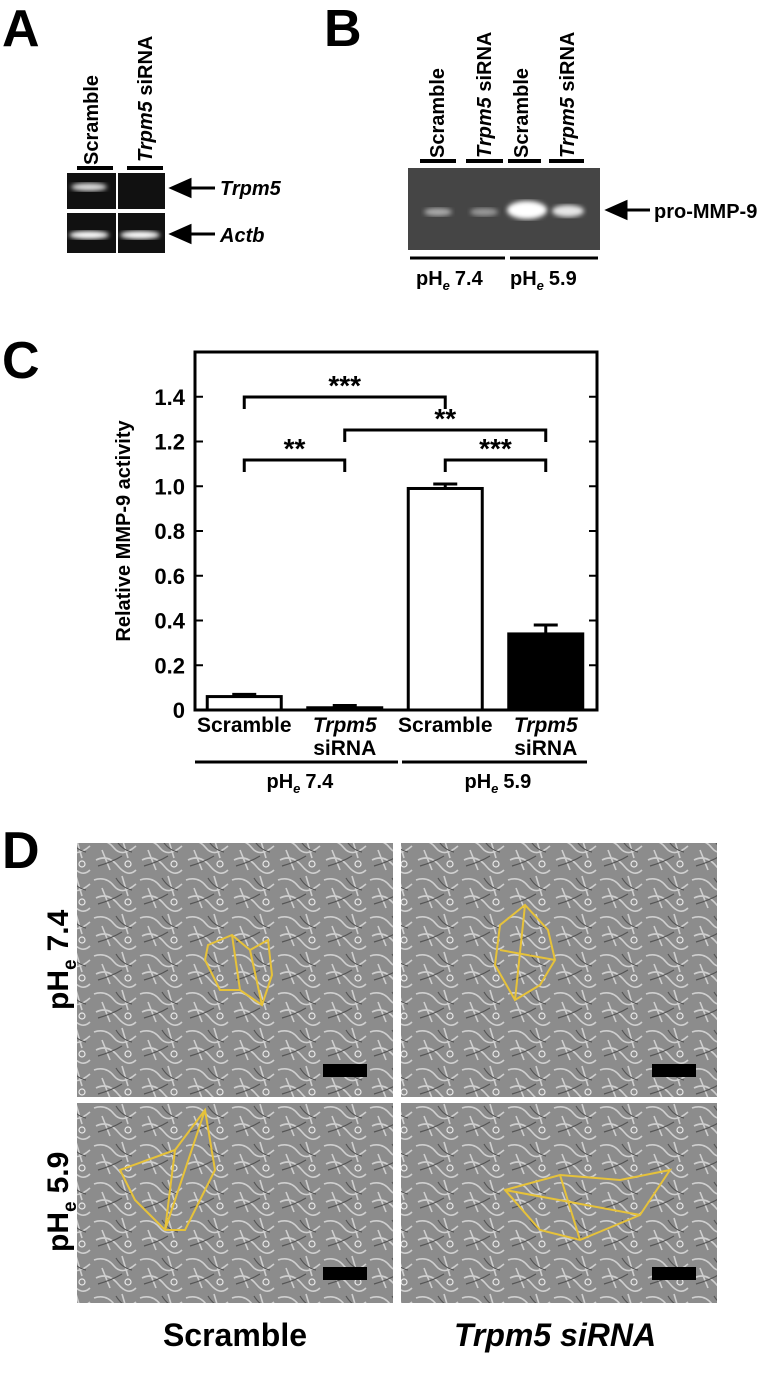  Describe the element at coordinates (241, 236) in the screenshot. I see `band-label: Actb` at that location.